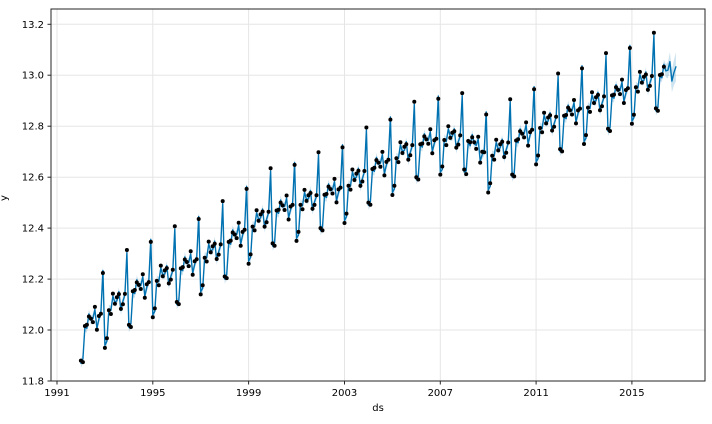 The height and width of the screenshot is (424, 712). Describe the element at coordinates (33, 127) in the screenshot. I see `y-tick-label-12.8: 12.8` at that location.